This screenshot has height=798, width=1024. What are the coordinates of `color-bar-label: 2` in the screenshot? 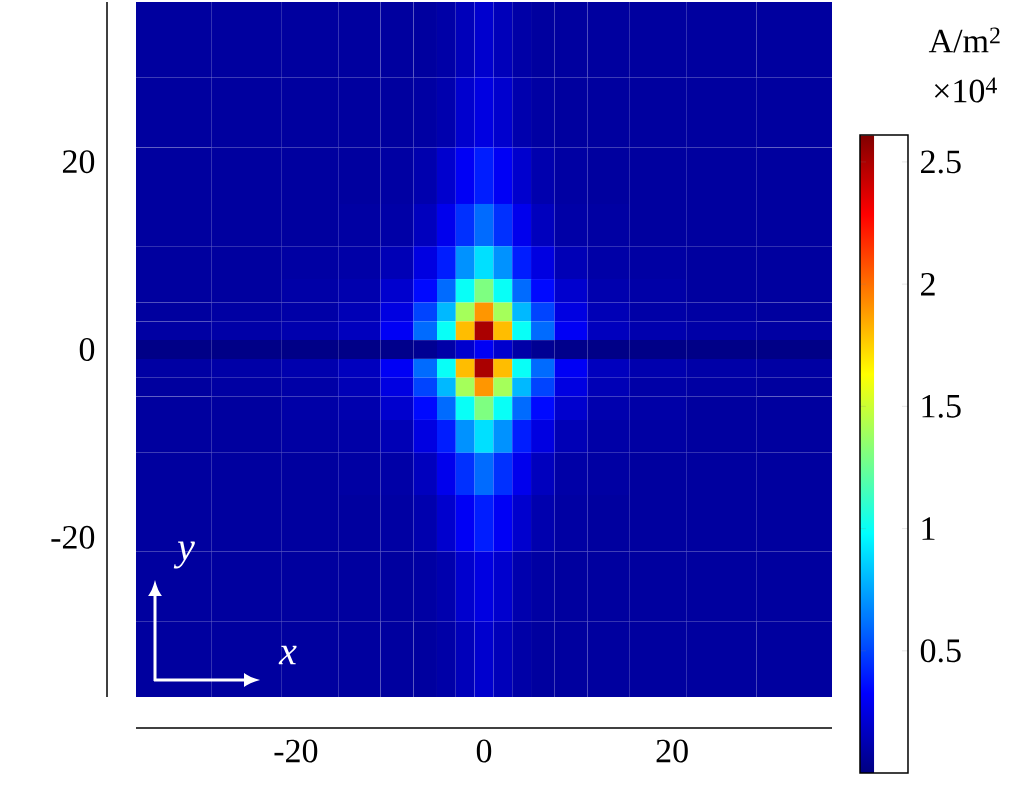 It's located at (928, 284).